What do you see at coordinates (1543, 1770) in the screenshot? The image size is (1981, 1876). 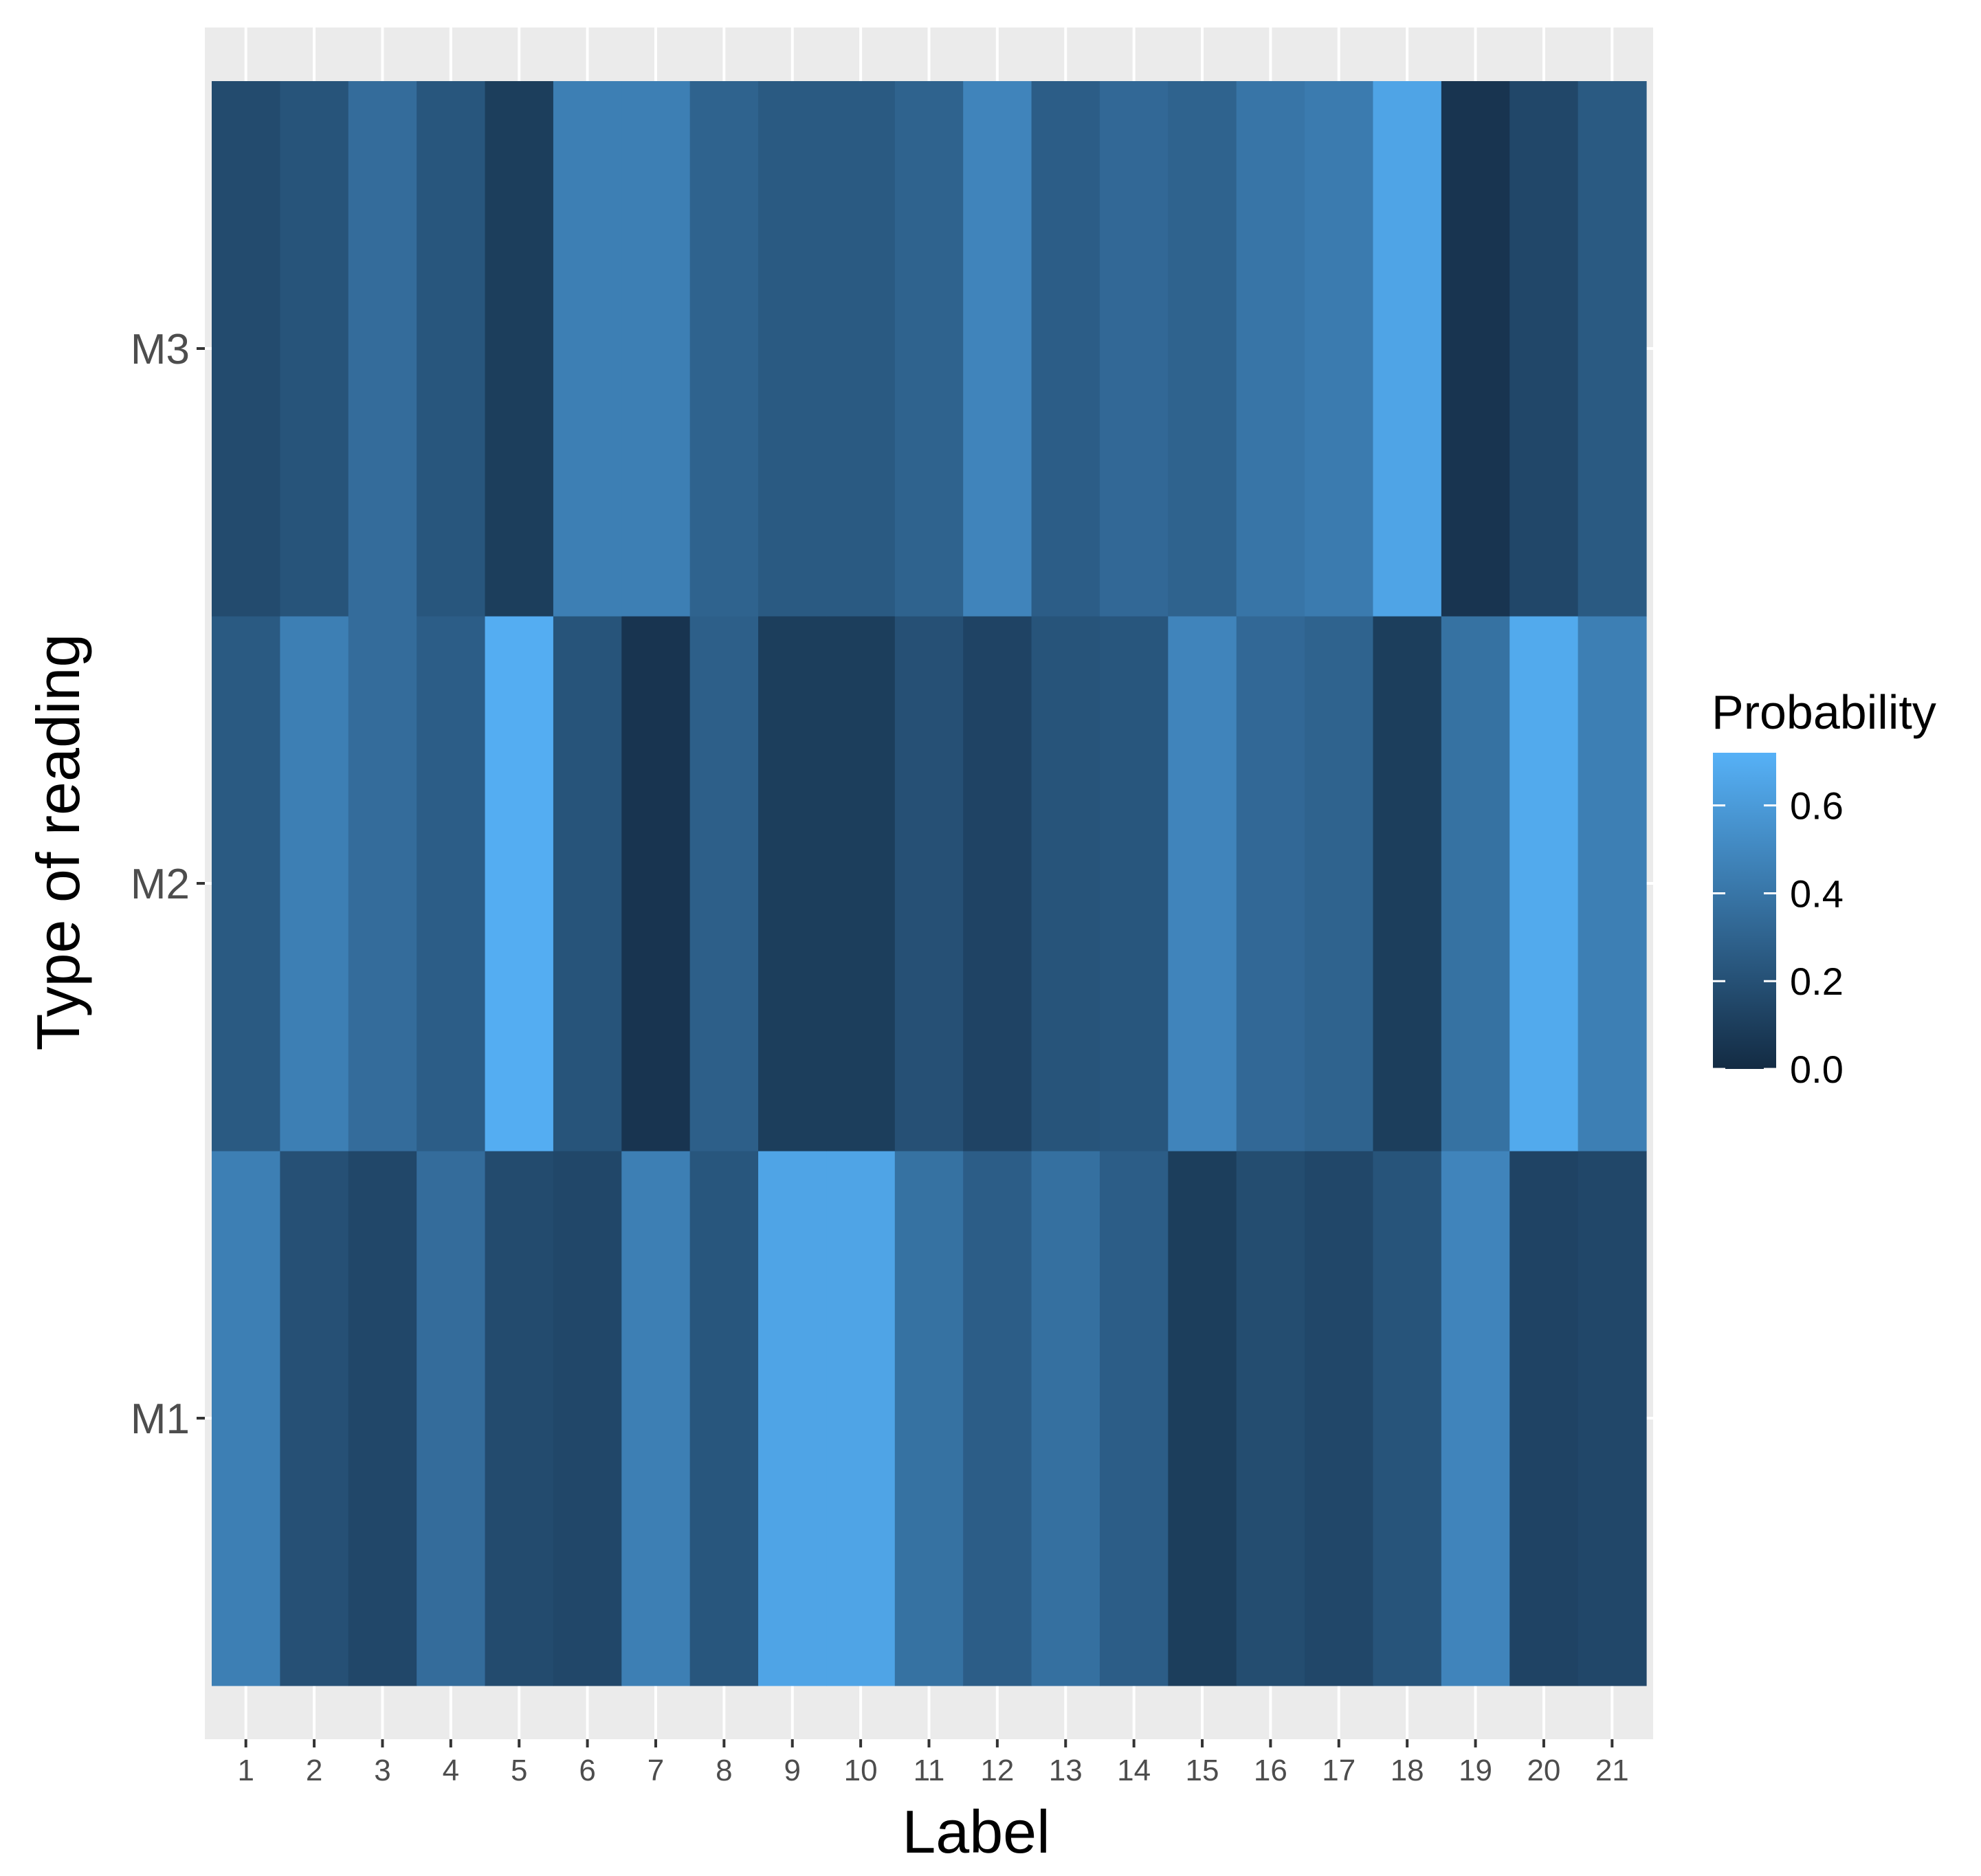 I see `x-tick-label: 20` at bounding box center [1543, 1770].